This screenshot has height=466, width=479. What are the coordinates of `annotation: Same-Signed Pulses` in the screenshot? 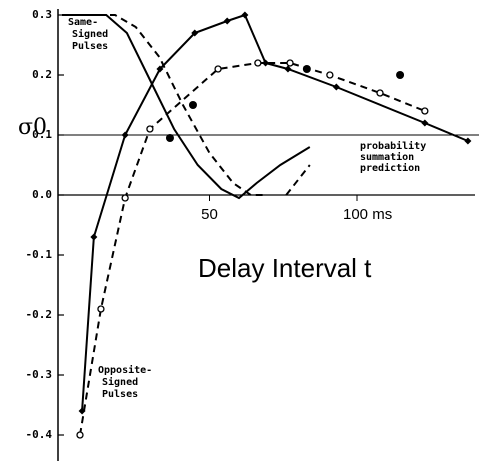 It's located at (88, 34).